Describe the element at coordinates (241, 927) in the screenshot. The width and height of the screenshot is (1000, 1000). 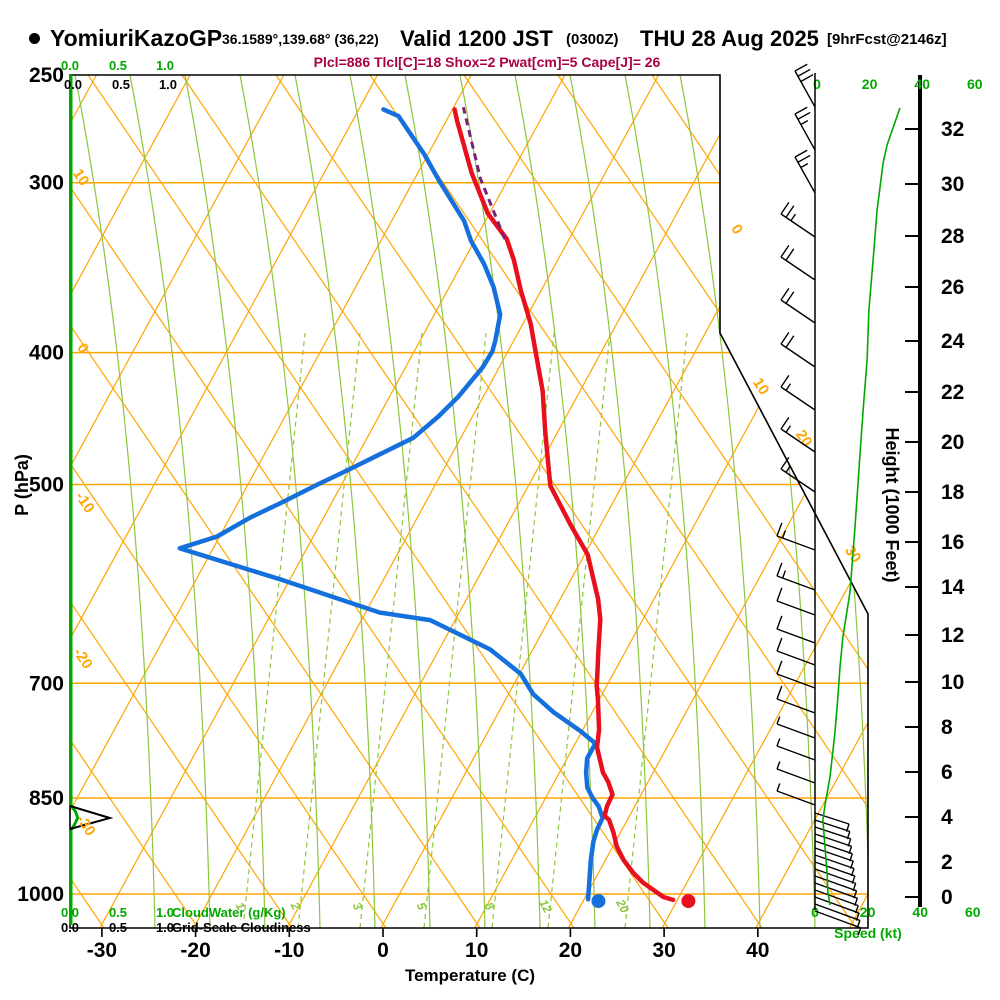
I see `cloudiness-scale-title: Grid-Scale Cloudiness` at that location.